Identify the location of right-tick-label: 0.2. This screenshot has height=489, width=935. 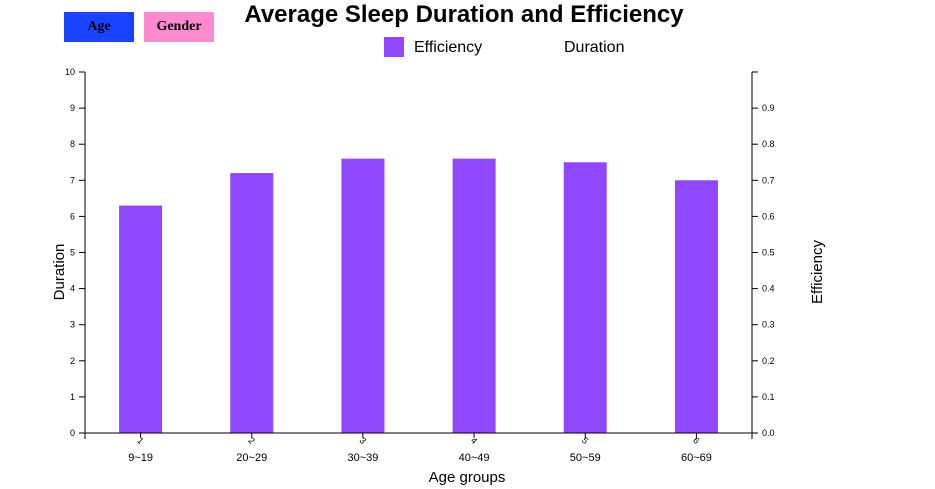
(768, 361).